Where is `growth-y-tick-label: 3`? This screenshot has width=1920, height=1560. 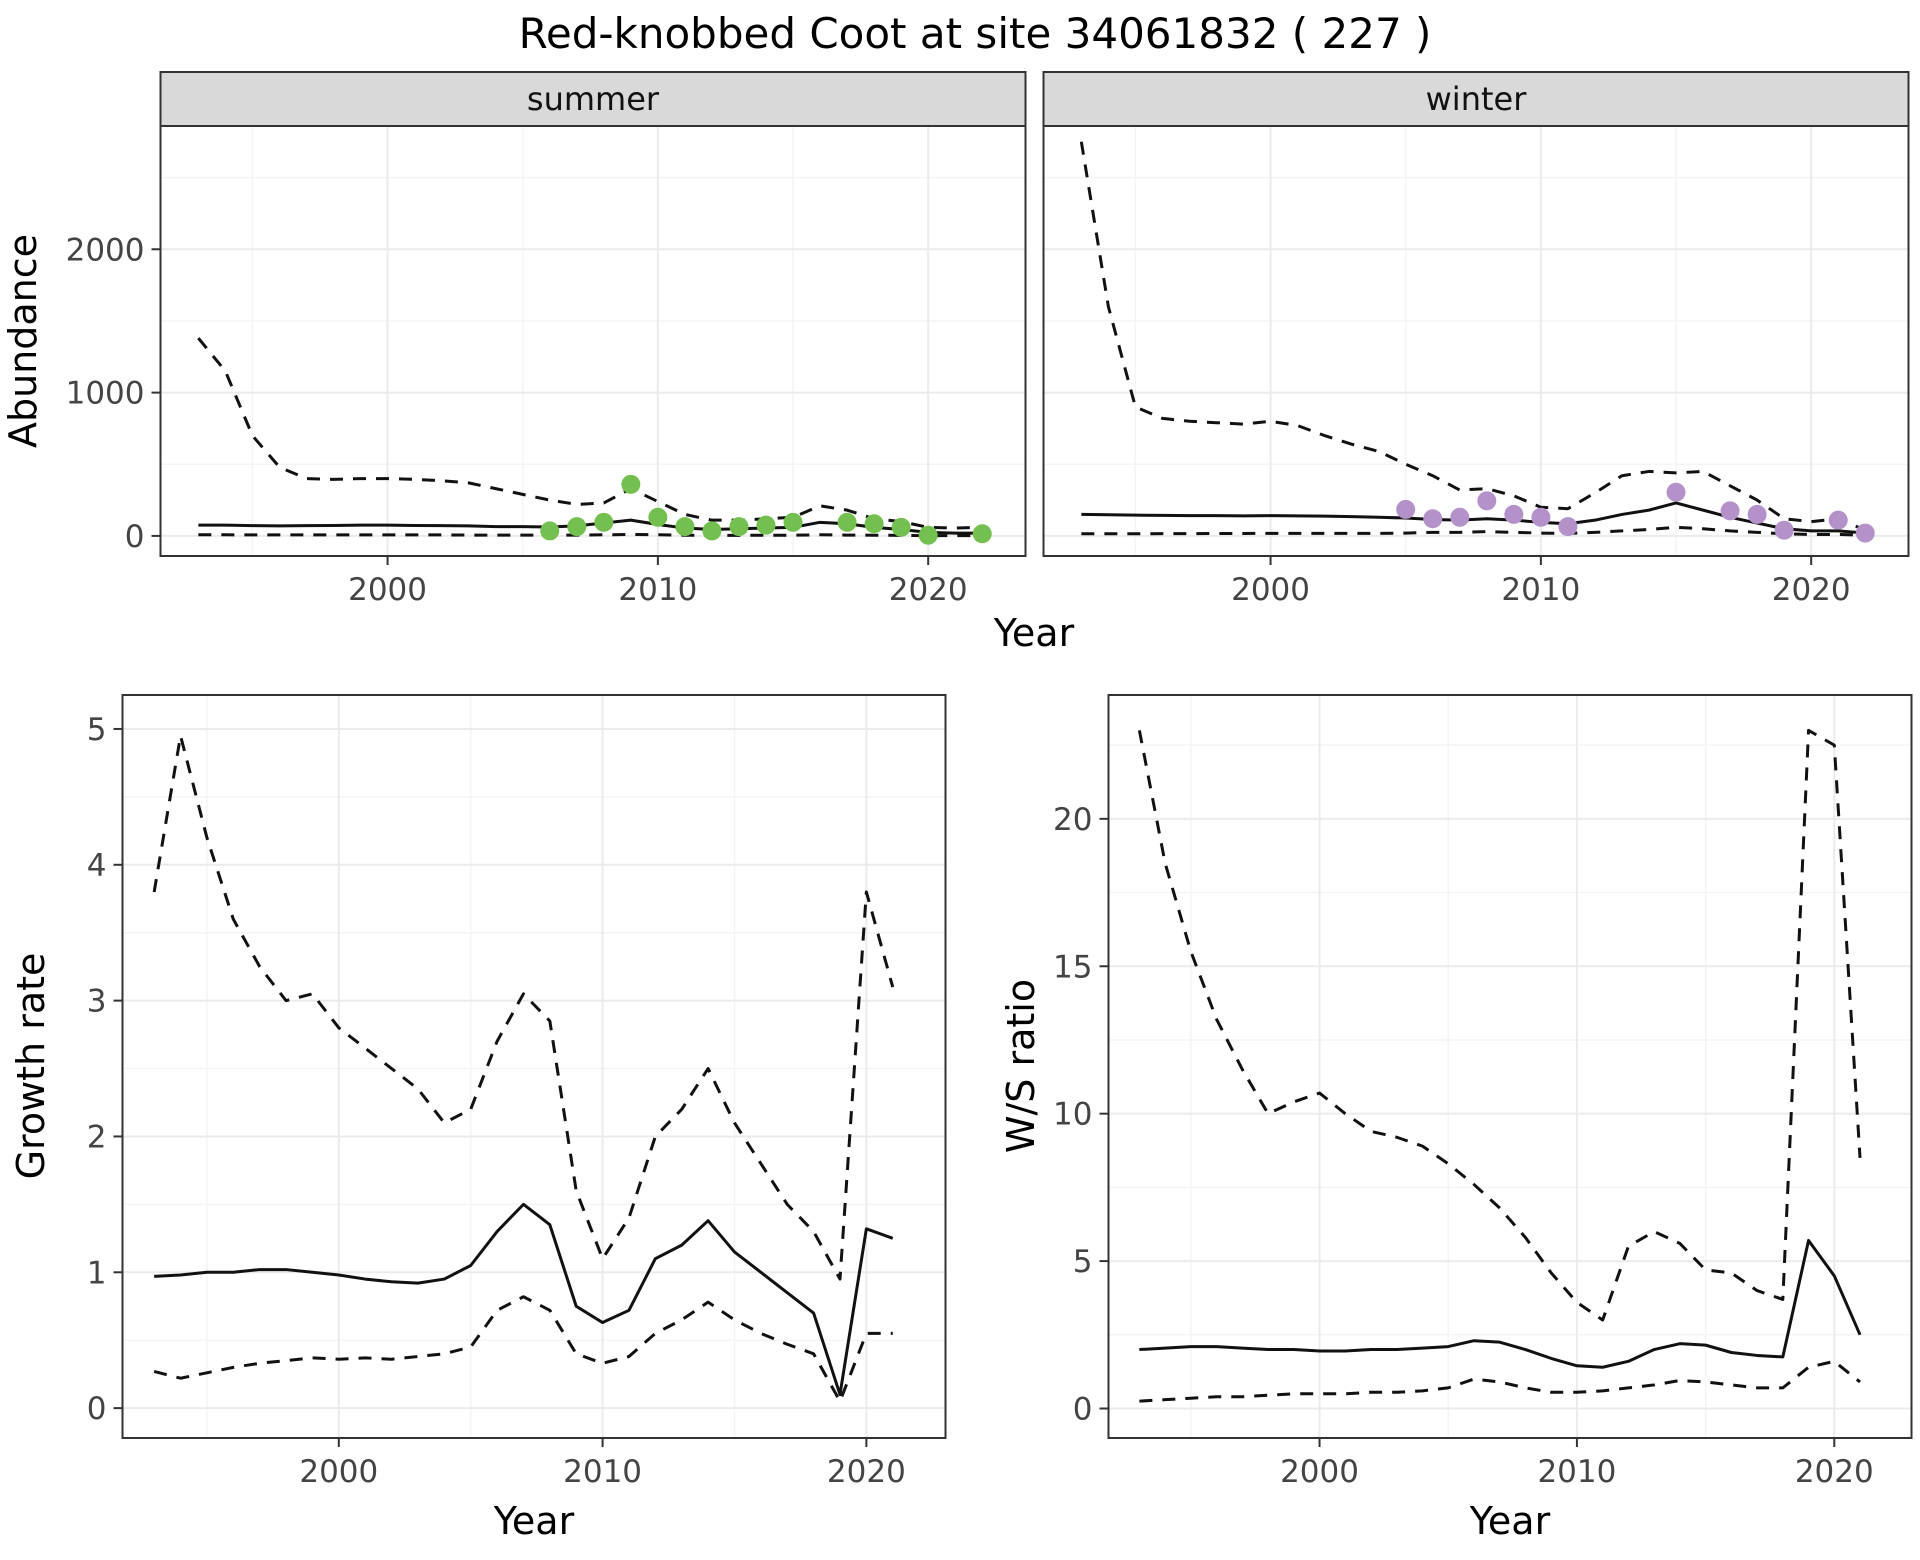
growth-y-tick-label: 3 is located at coordinates (97, 1002).